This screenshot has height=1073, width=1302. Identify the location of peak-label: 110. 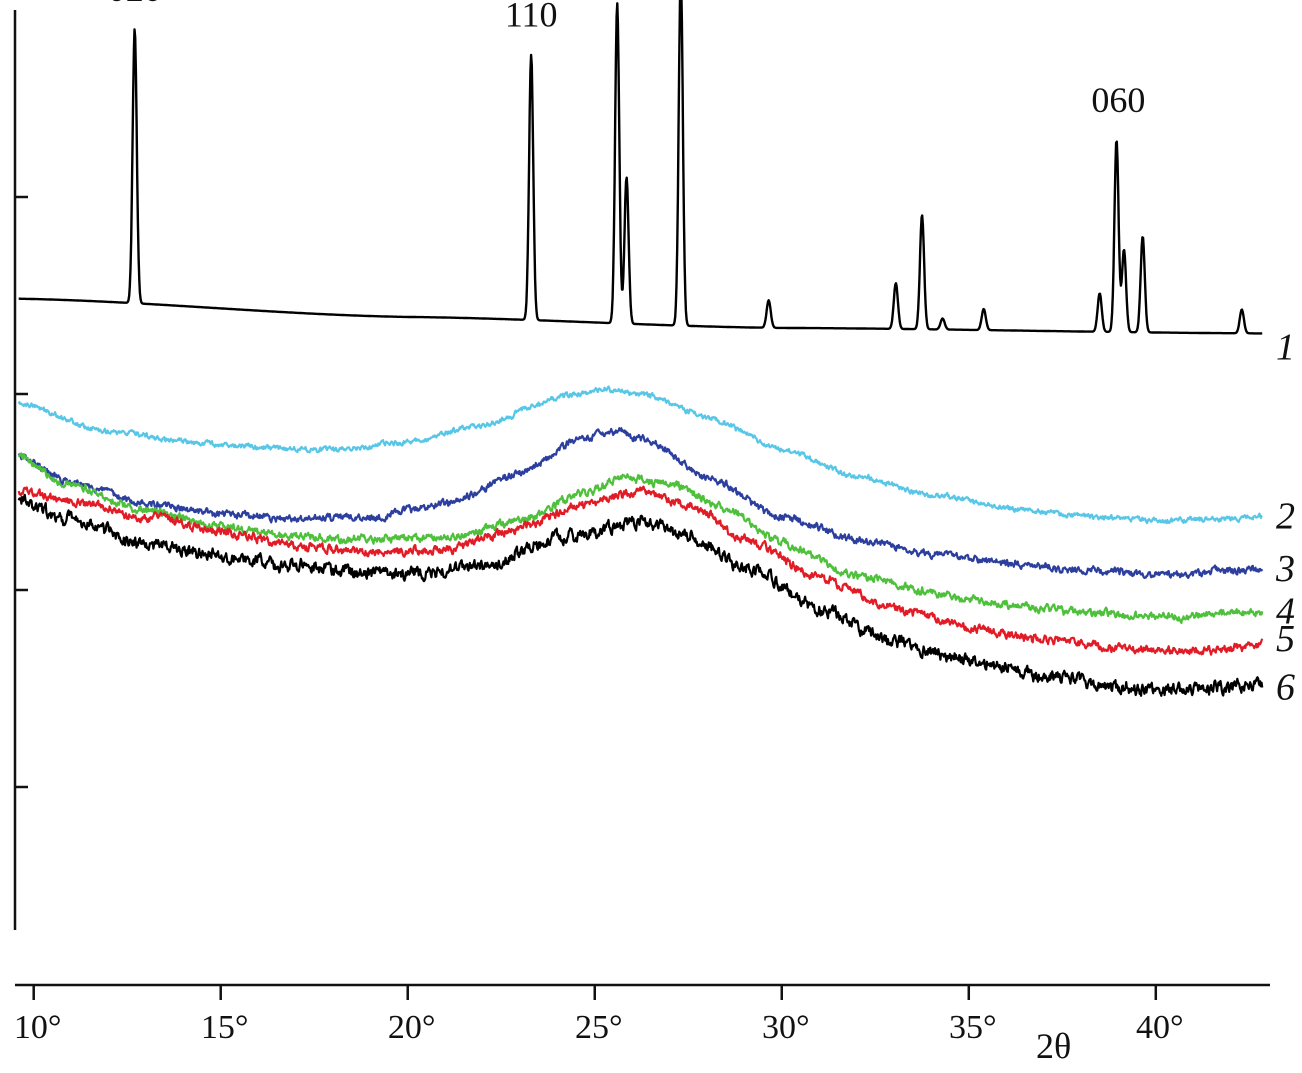
(531, 17).